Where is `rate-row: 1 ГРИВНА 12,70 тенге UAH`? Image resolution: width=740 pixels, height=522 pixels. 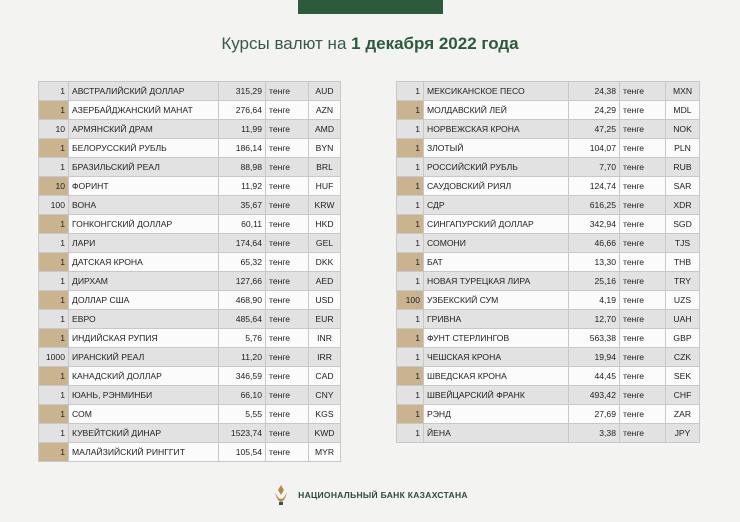 rate-row: 1 ГРИВНА 12,70 тенге UAH is located at coordinates (548, 319).